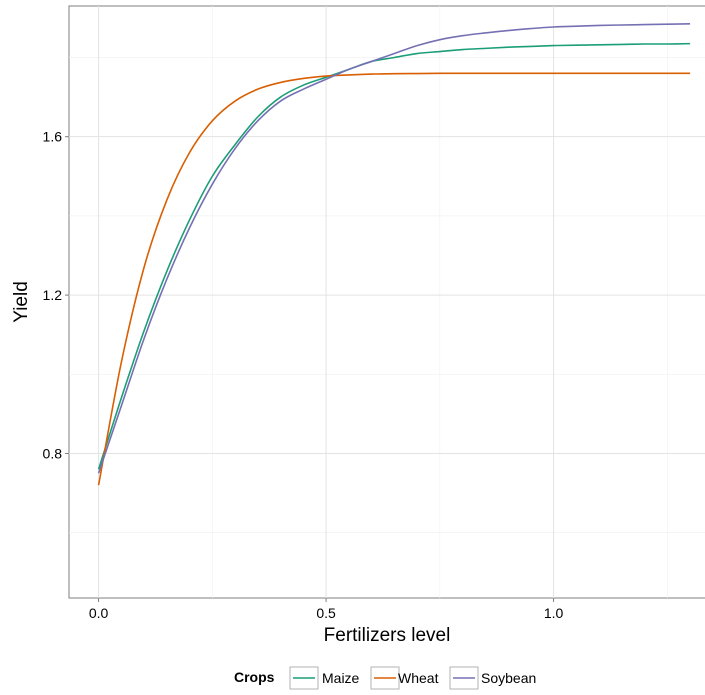 Image resolution: width=705 pixels, height=695 pixels. I want to click on legend-entries: Maize Wheat Soybean, so click(412, 678).